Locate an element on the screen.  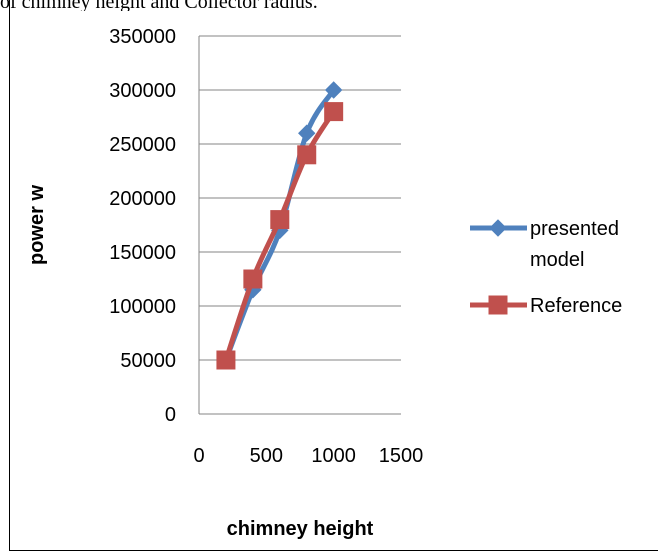
legend: presented model Reference is located at coordinates (546, 267).